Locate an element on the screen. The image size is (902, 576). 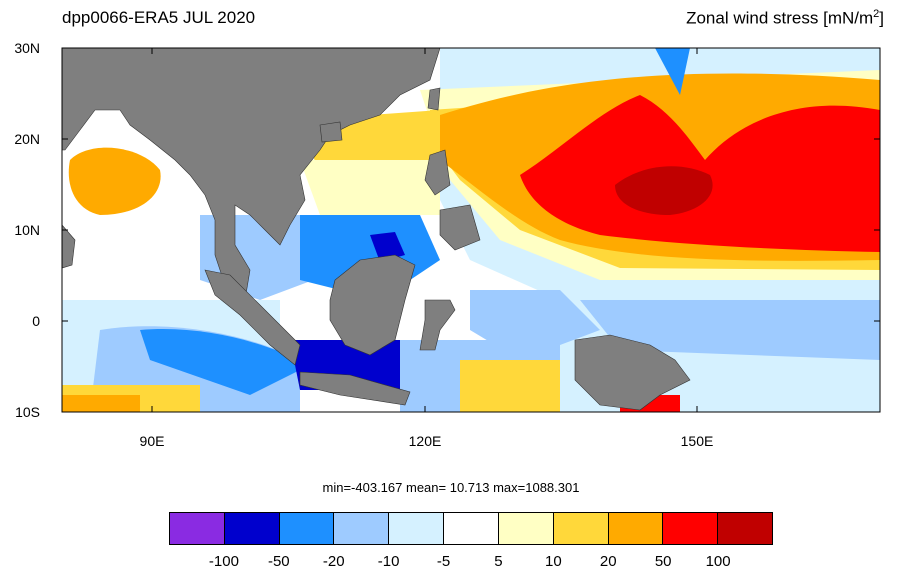
mindanao is located at coordinates (460, 227).